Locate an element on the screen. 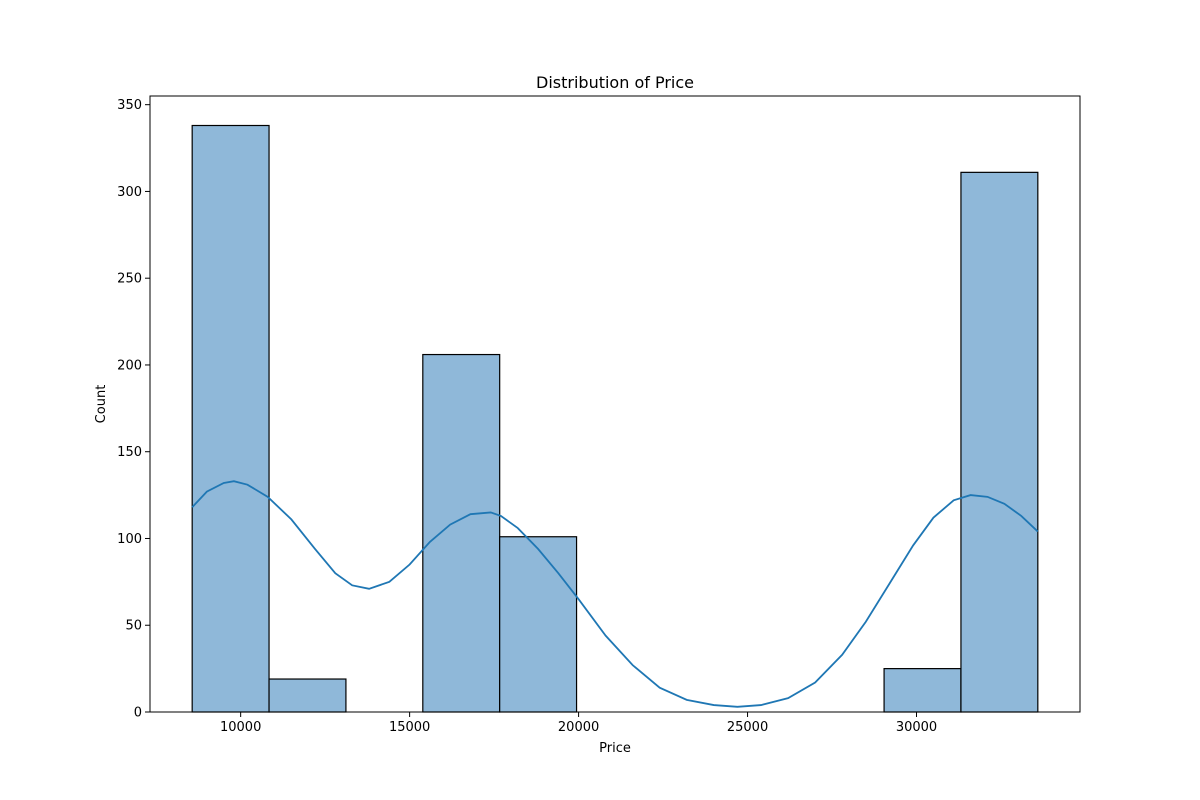 The height and width of the screenshot is (800, 1200). x-axis-label: Price is located at coordinates (615, 748).